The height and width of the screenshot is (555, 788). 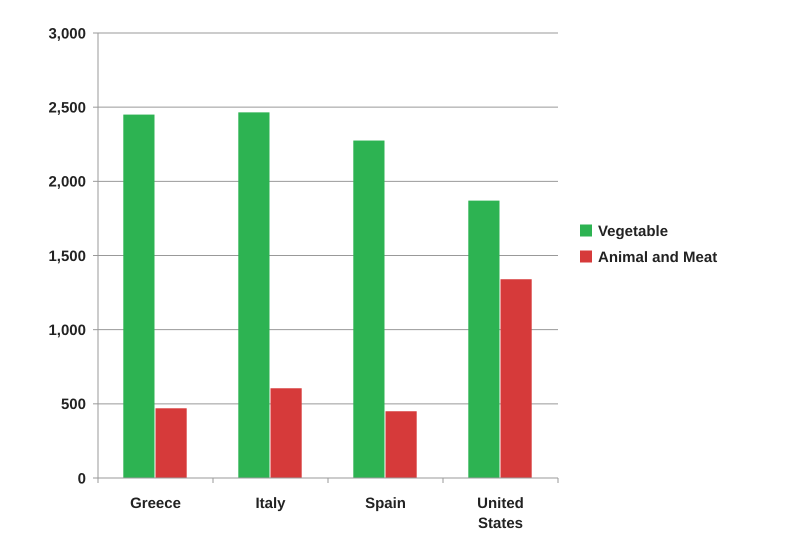 I want to click on x-tick-label: Italy, so click(x=270, y=503).